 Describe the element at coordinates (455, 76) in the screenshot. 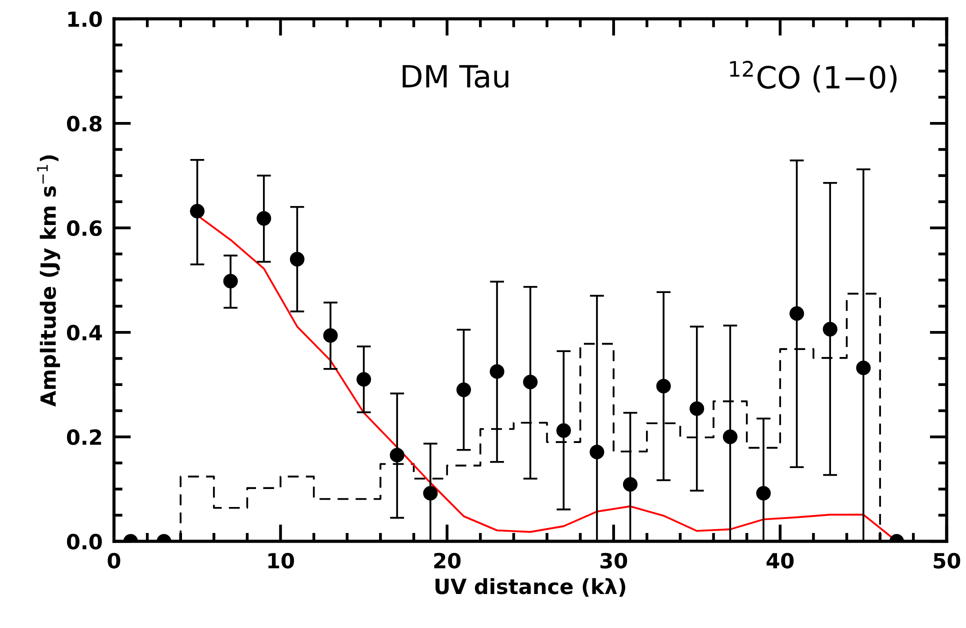

I see `annotation: DM Tau` at that location.